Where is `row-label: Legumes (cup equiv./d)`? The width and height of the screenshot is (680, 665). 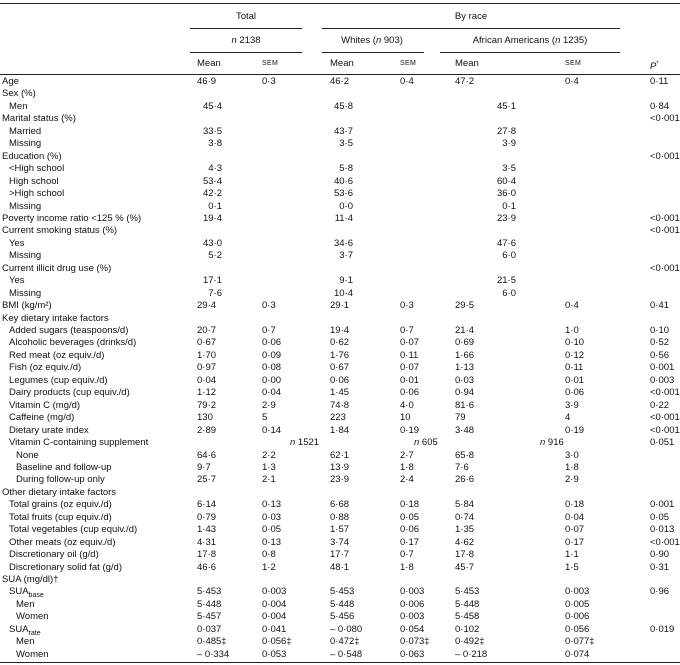
row-label: Legumes (cup equiv./d) is located at coordinates (58, 380).